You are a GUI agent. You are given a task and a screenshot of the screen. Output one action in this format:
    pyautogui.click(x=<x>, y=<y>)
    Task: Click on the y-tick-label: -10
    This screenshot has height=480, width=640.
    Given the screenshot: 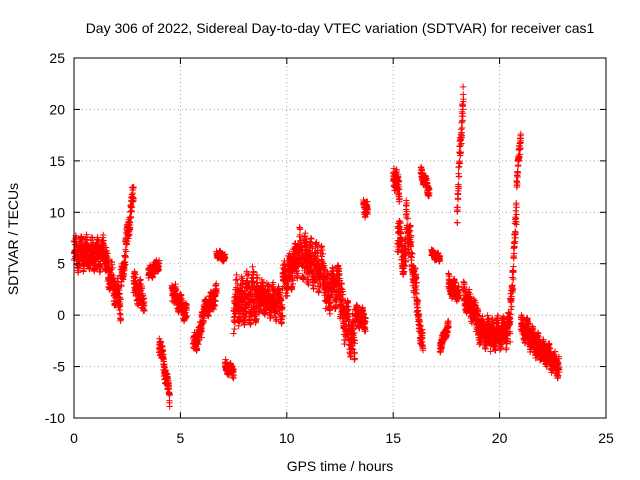 What is the action you would take?
    pyautogui.click(x=55, y=418)
    